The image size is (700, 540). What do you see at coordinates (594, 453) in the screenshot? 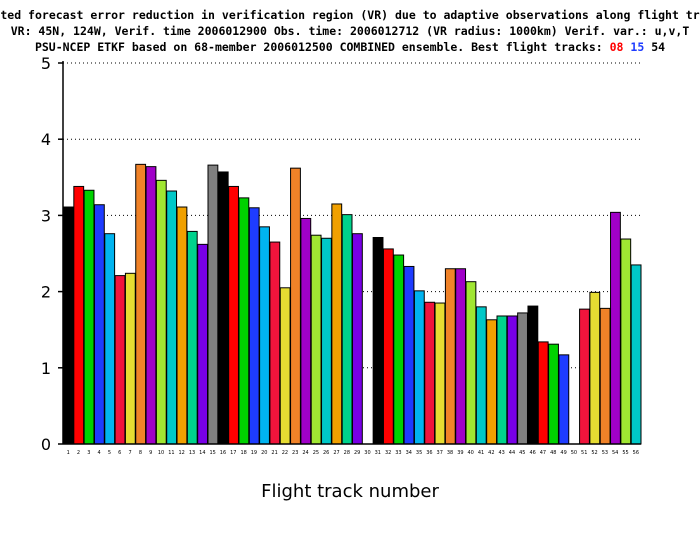
I see `x-tick-label: 52` at bounding box center [594, 453].